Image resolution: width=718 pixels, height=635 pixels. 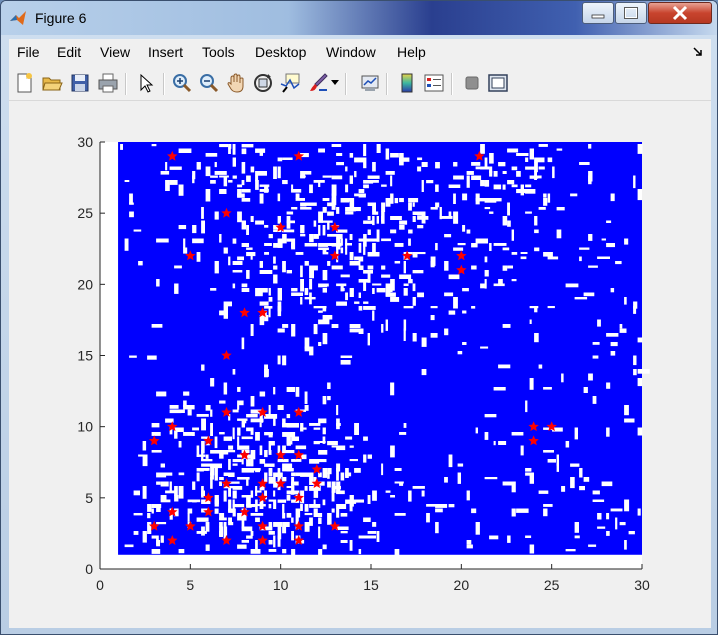 I want to click on menu-view: View, so click(x=115, y=52).